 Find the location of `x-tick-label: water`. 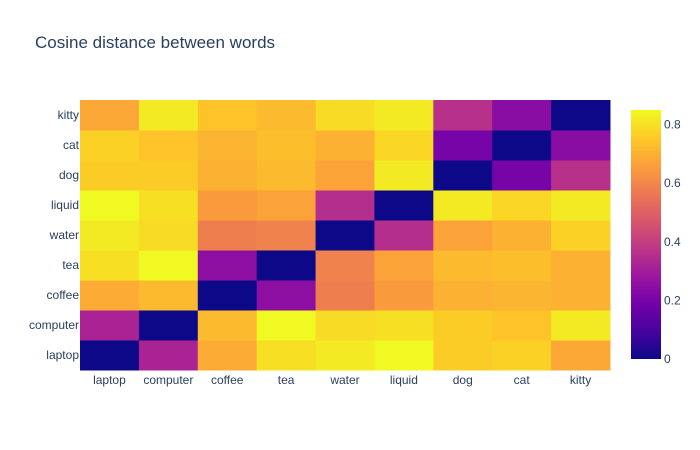

x-tick-label: water is located at coordinates (344, 380).